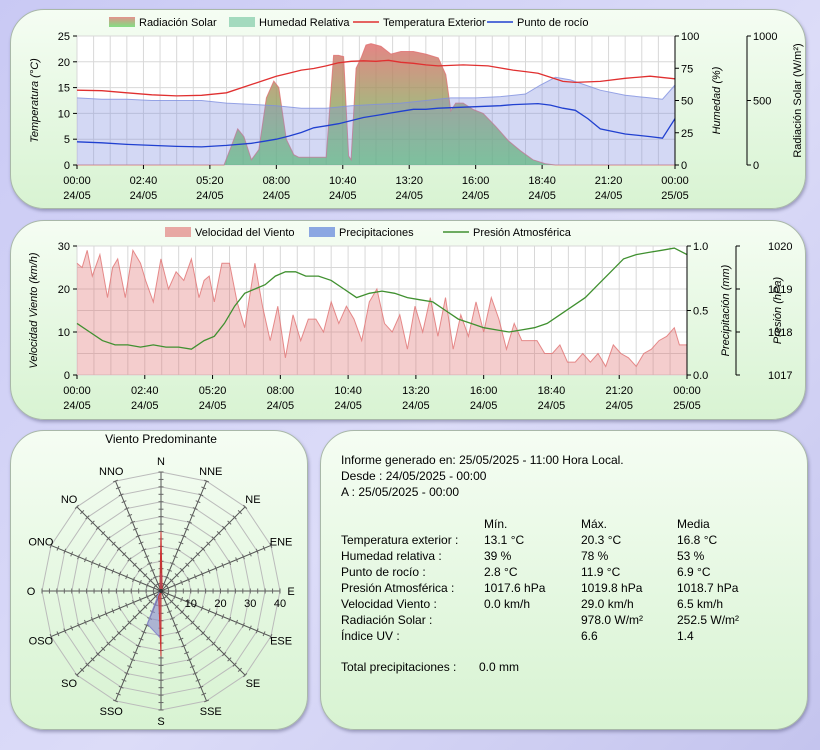 The height and width of the screenshot is (750, 820). I want to click on header-min: Mín., so click(496, 524).